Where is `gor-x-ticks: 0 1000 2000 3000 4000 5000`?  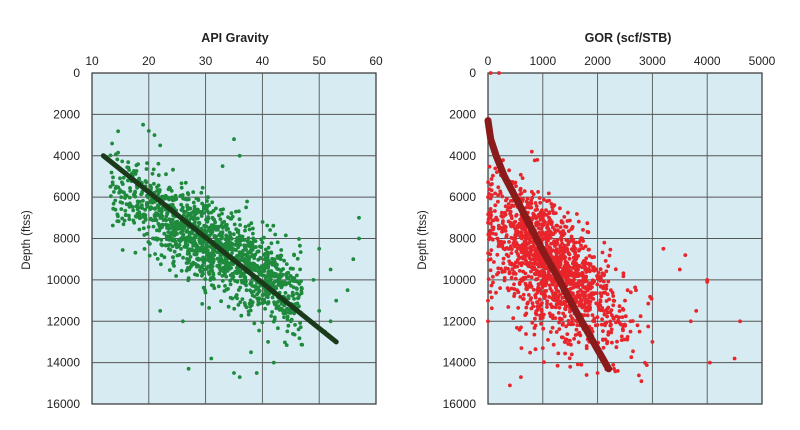
gor-x-ticks: 0 1000 2000 3000 4000 5000 is located at coordinates (630, 61).